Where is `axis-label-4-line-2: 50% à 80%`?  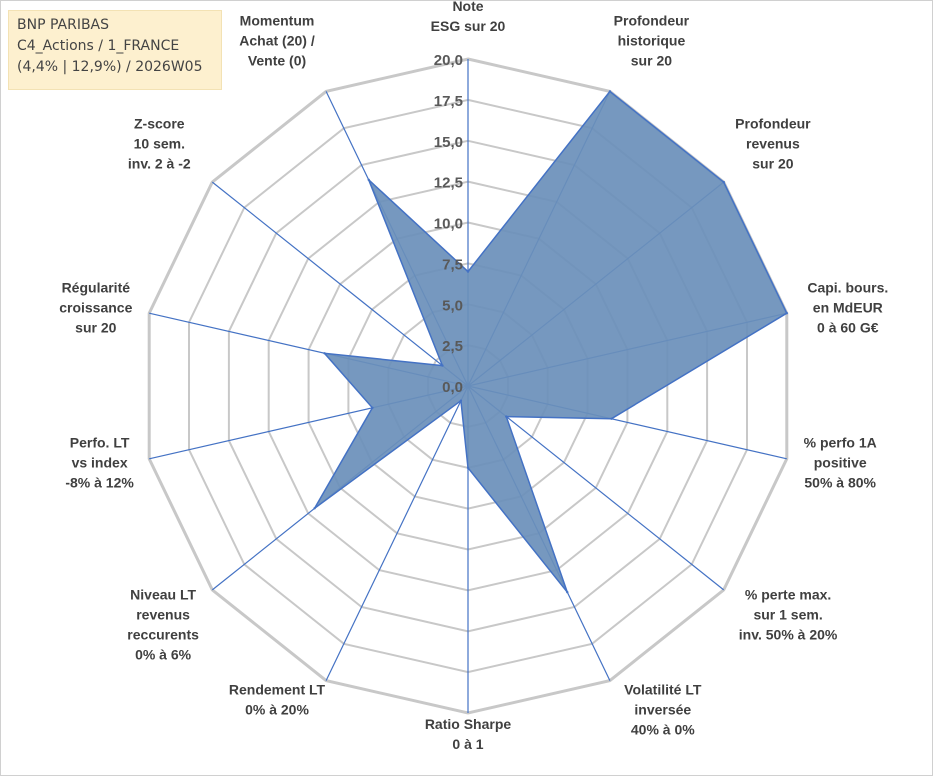
axis-label-4-line-2: 50% à 80% is located at coordinates (840, 483).